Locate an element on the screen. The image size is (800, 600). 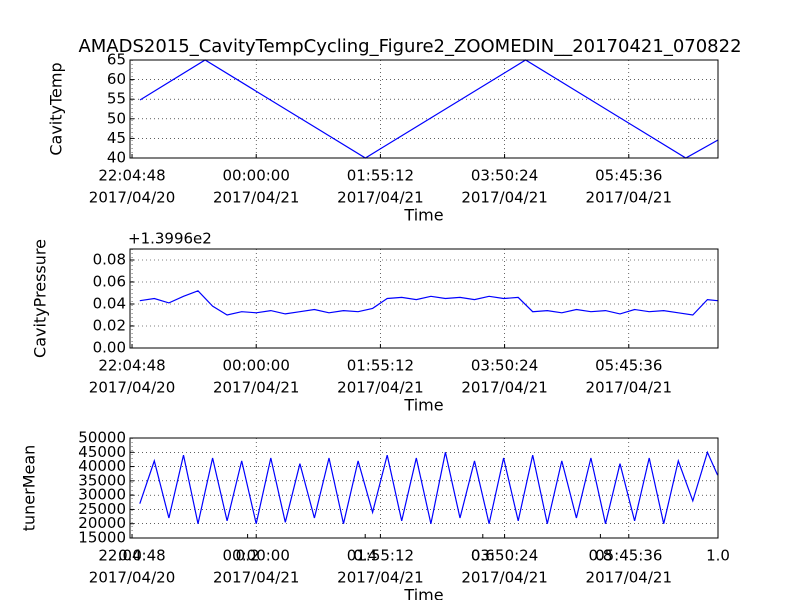
y-tick-label: 0.02 is located at coordinates (109, 326).